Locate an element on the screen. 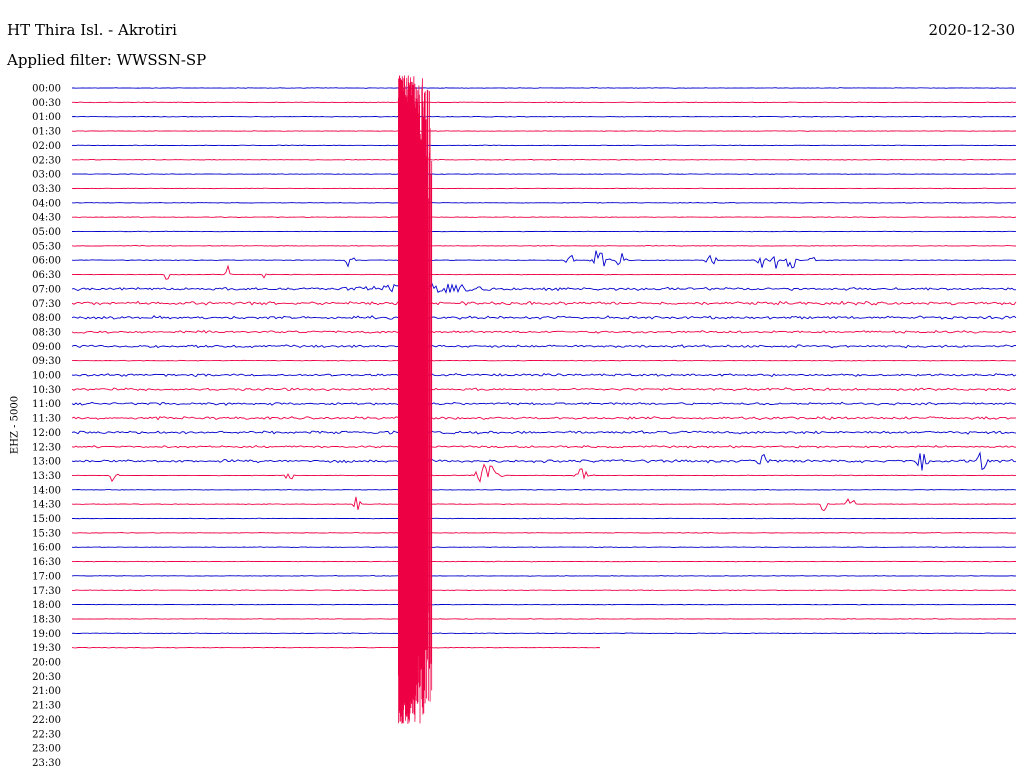  y-tick-label: 21:00 is located at coordinates (46, 691).